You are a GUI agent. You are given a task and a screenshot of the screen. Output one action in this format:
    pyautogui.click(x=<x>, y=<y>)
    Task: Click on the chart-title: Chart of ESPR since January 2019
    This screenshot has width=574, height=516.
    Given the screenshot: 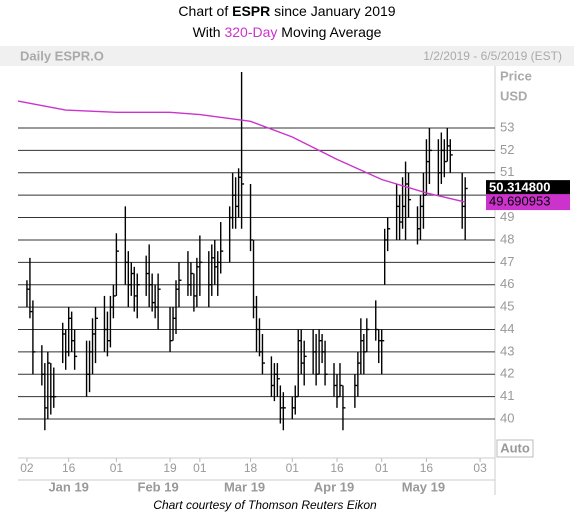 What is the action you would take?
    pyautogui.click(x=286, y=11)
    